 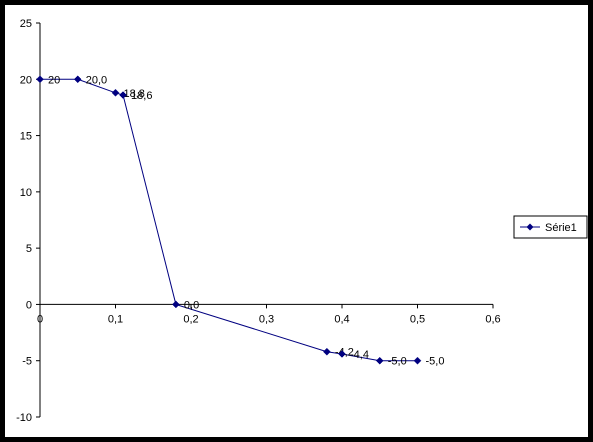 I want to click on y-tick-label: -5, so click(x=27, y=362).